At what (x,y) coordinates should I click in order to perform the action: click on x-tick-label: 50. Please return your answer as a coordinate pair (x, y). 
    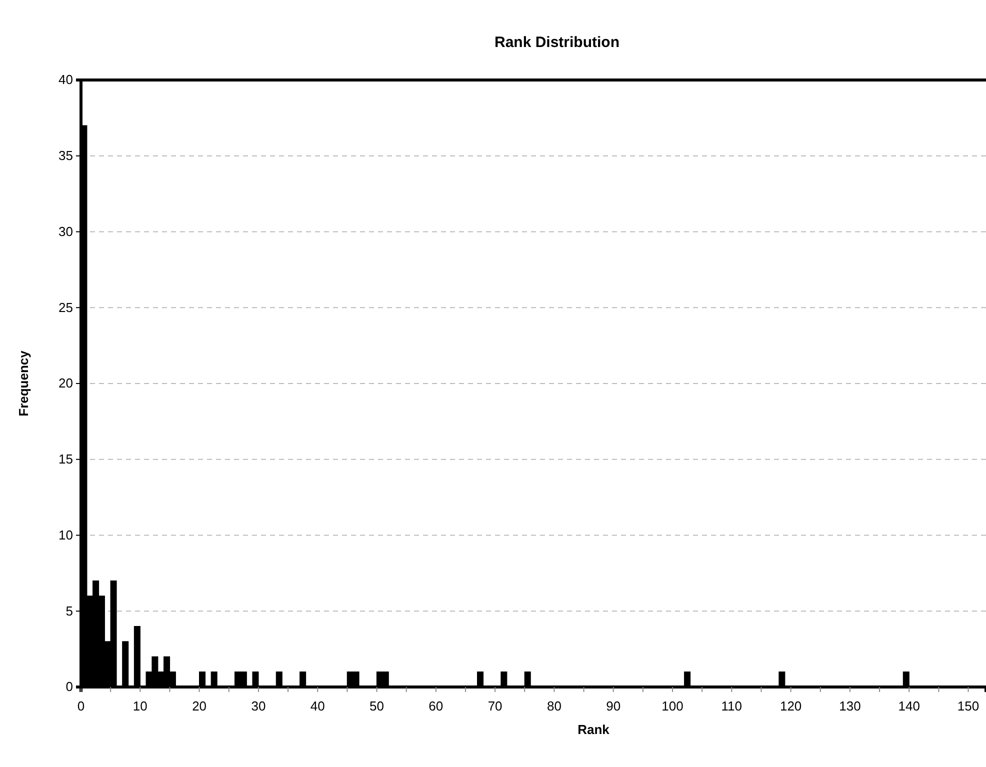
    Looking at the image, I should click on (377, 706).